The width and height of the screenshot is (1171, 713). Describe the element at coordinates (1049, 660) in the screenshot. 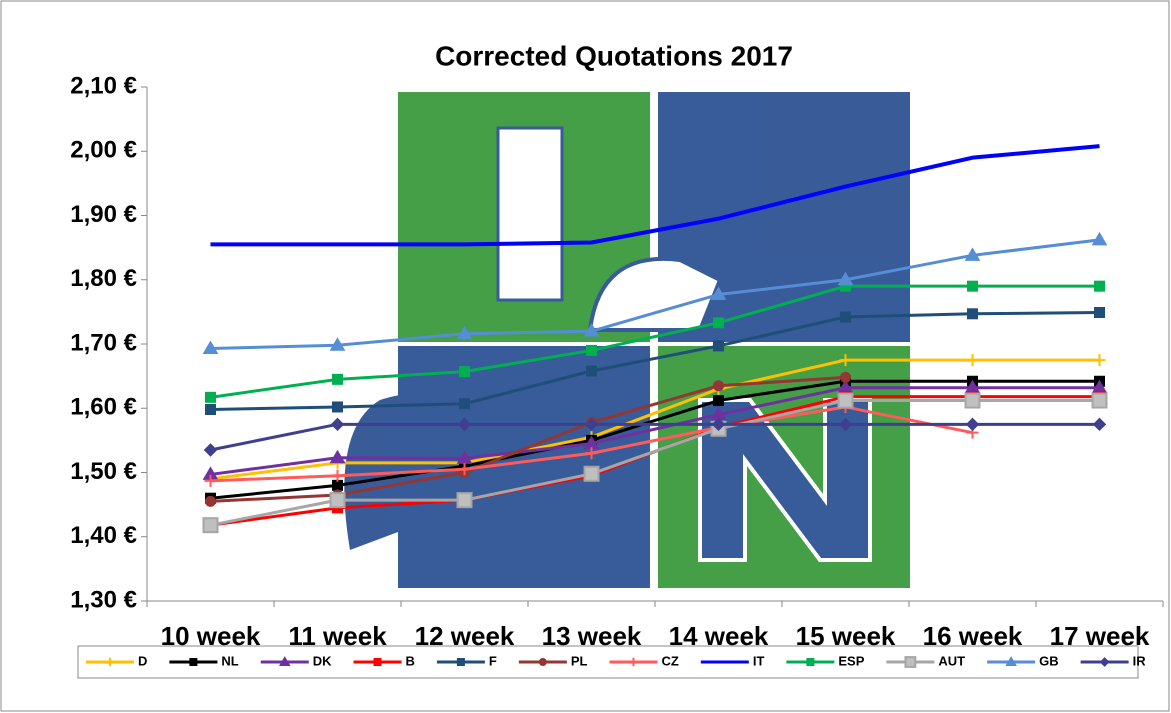

I see `legend-label: GB` at that location.